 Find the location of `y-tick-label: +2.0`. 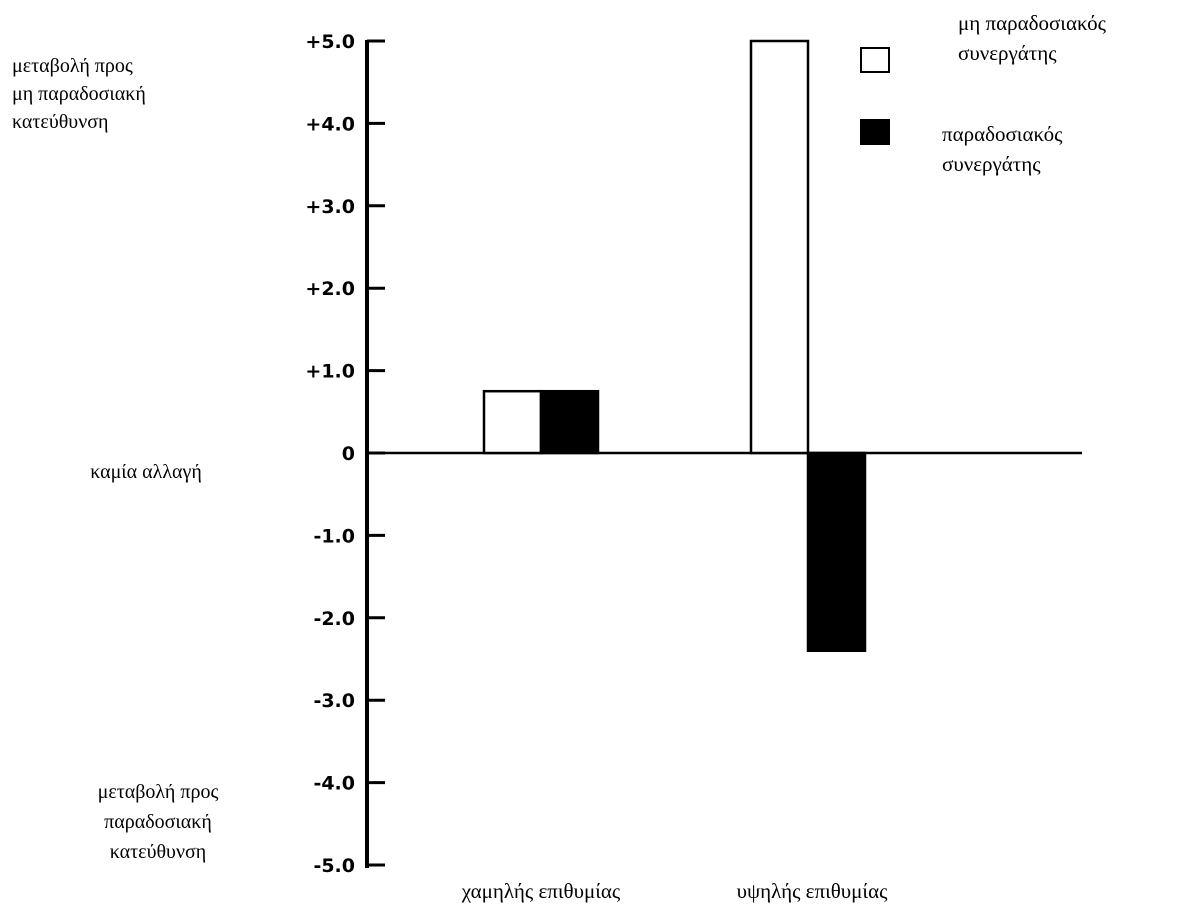

y-tick-label: +2.0 is located at coordinates (330, 289).